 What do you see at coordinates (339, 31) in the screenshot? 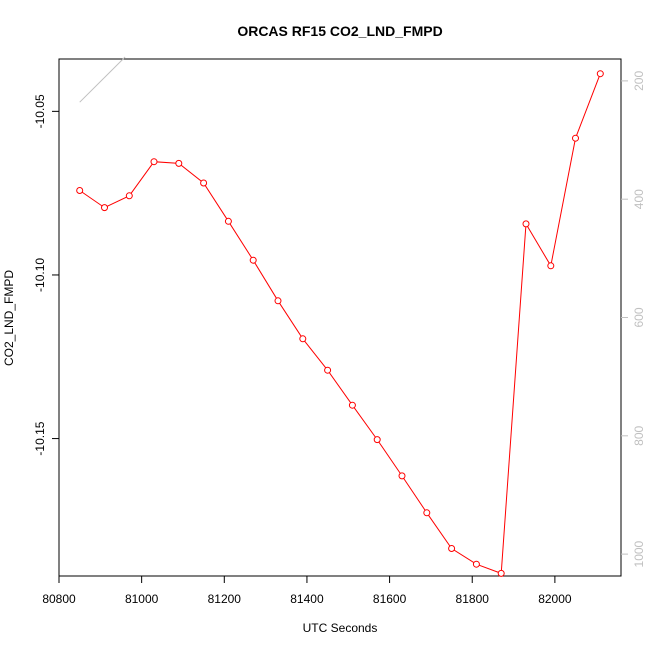
I see `chart-title: ORCAS RF15 CO2_LND_FMPD` at bounding box center [339, 31].